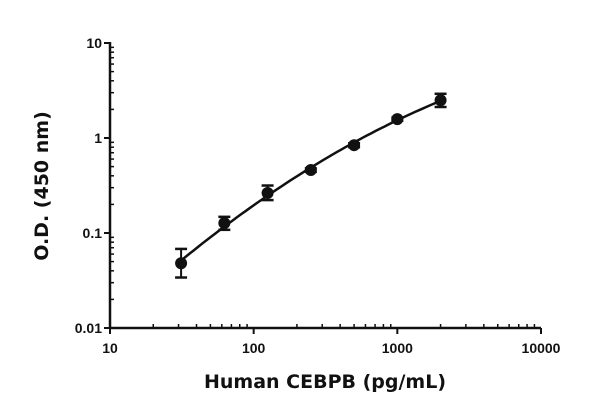 The height and width of the screenshot is (413, 600). Describe the element at coordinates (110, 348) in the screenshot. I see `x-tick-label: 10` at that location.